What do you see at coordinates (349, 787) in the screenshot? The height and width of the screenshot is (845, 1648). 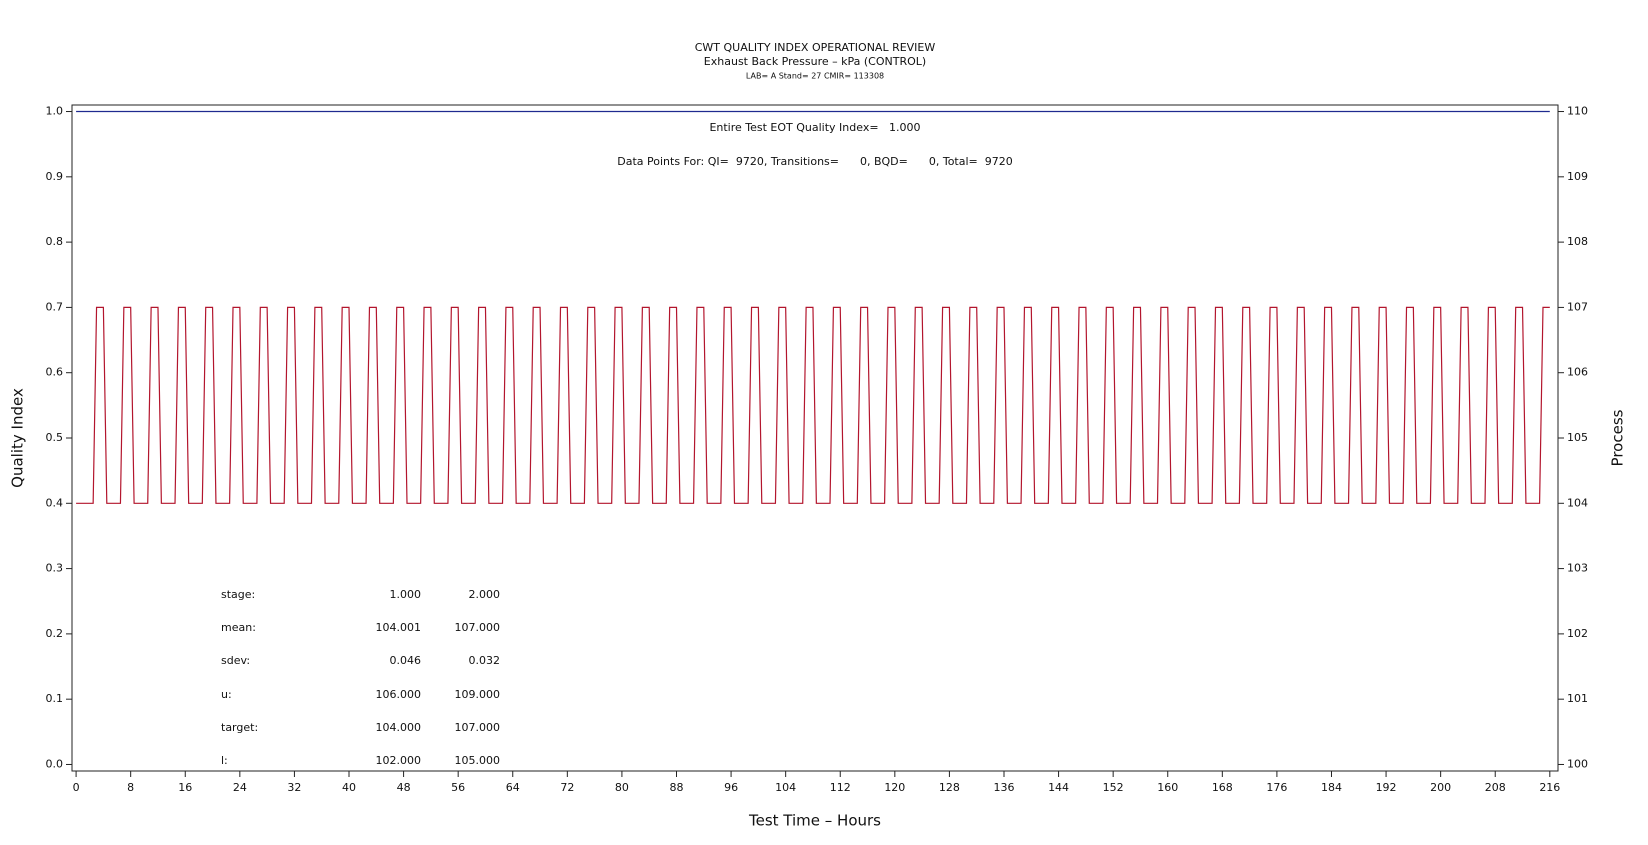 I see `x-tick-label: 40` at bounding box center [349, 787].